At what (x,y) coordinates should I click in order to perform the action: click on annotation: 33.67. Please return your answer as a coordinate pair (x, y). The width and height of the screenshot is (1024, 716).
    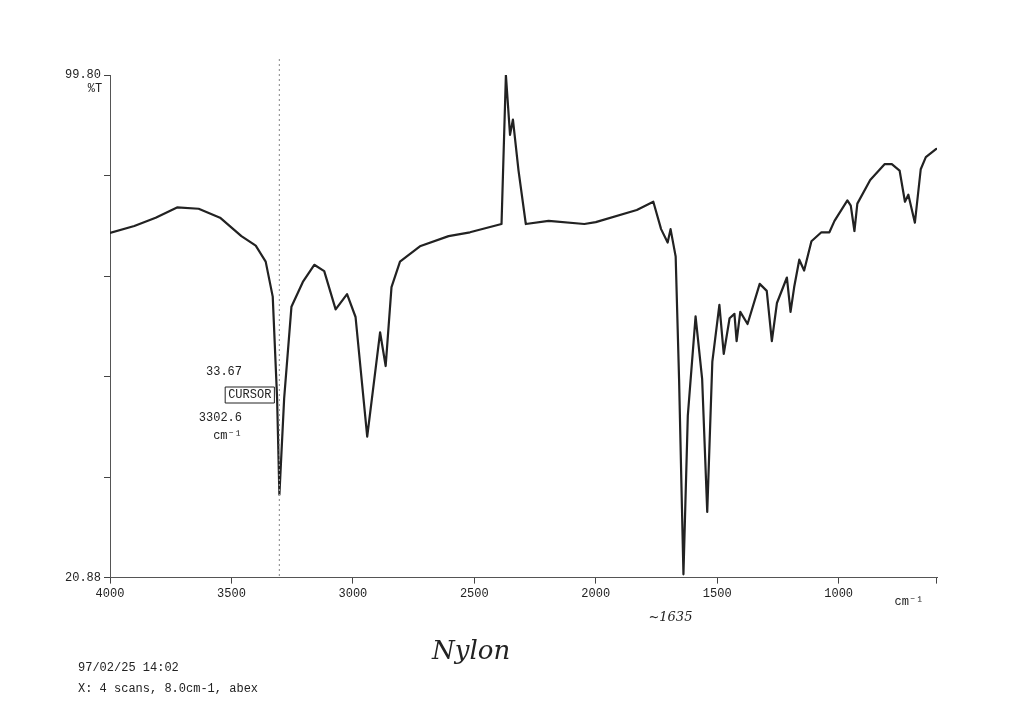
    Looking at the image, I should click on (223, 372).